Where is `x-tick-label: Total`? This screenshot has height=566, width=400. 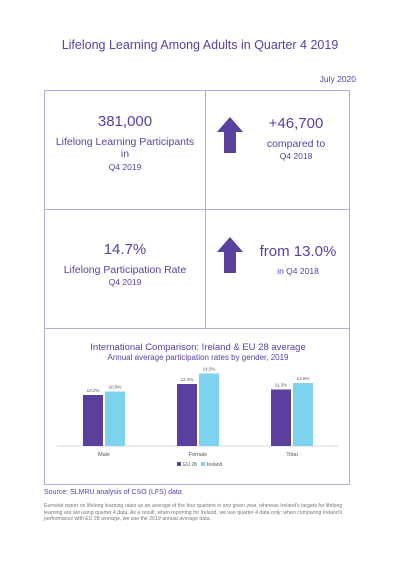
x-tick-label: Total is located at coordinates (292, 455).